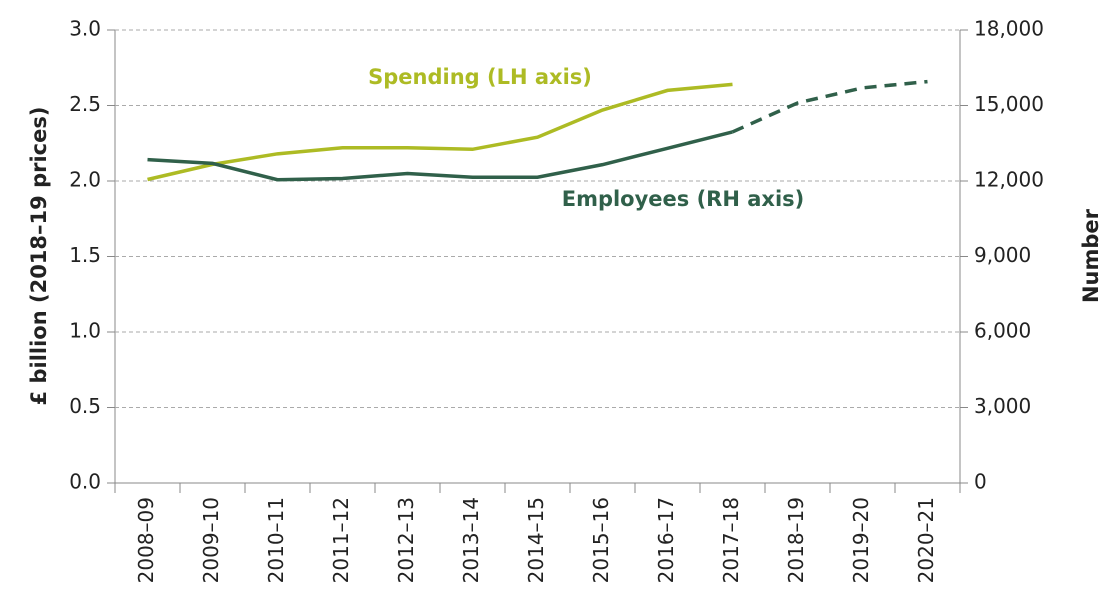 The height and width of the screenshot is (608, 1111). Describe the element at coordinates (796, 540) in the screenshot. I see `x-tick-label: 2018–19` at that location.